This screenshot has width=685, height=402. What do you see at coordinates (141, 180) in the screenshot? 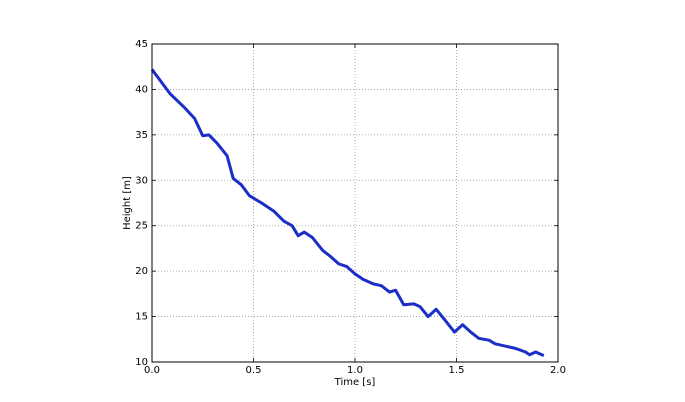
I see `y-tick-label: 30` at bounding box center [141, 180].